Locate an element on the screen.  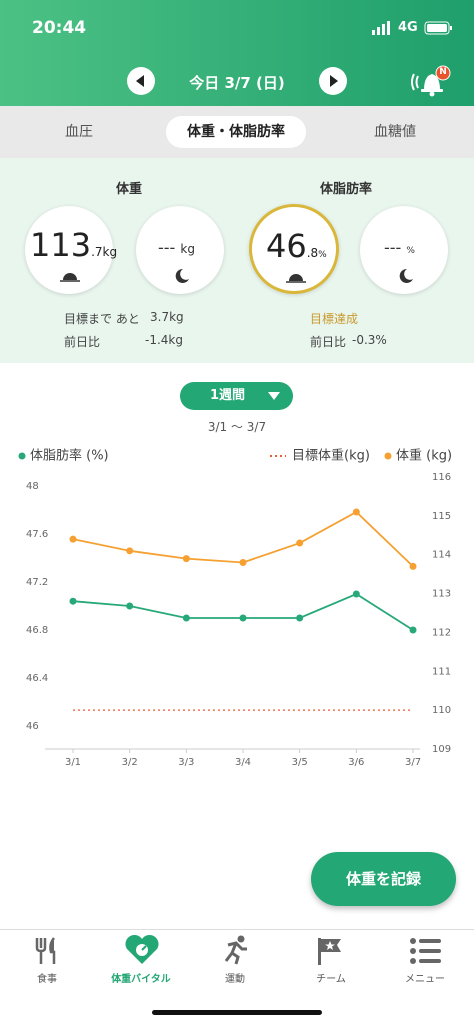
fat-goal-text: 目標達成 is located at coordinates (334, 319).